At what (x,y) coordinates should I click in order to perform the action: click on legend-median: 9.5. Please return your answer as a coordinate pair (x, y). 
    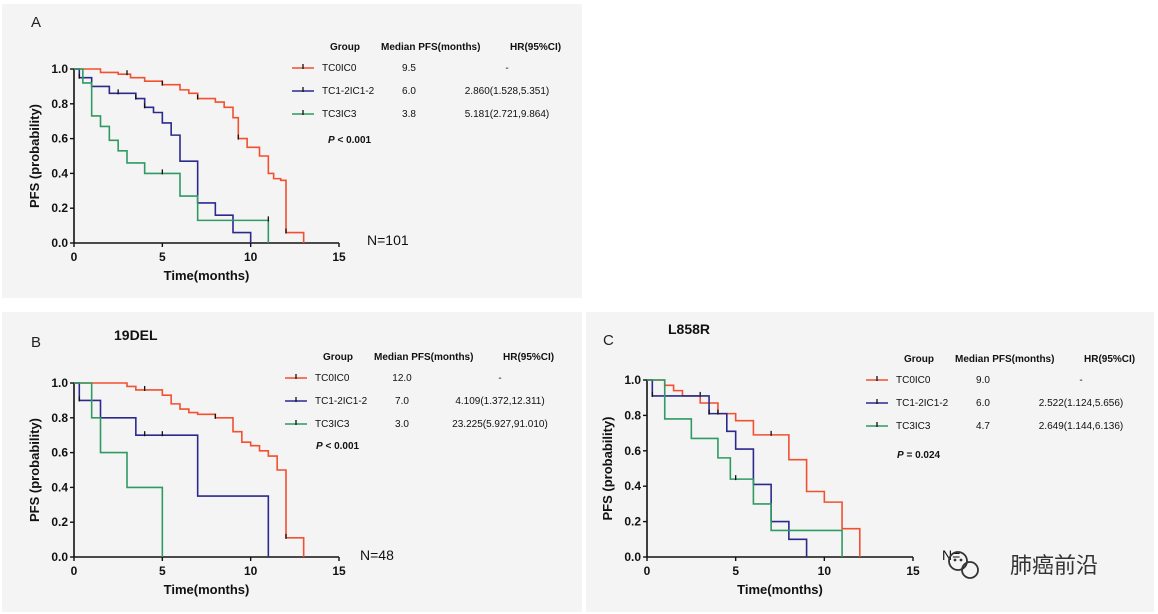
    Looking at the image, I should click on (409, 68).